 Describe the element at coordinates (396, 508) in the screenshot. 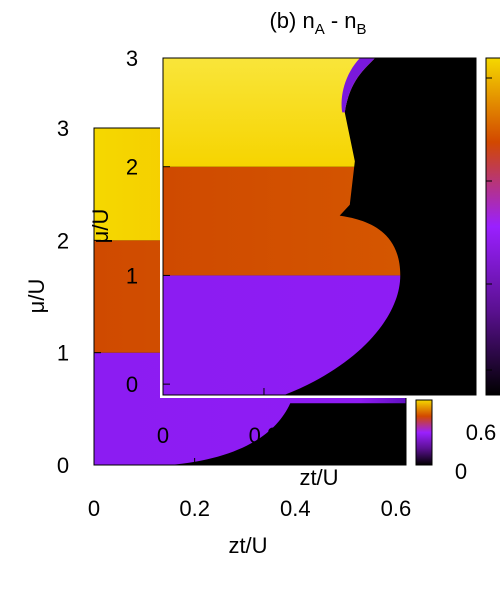

I see `x-tick-label: 0.6` at that location.